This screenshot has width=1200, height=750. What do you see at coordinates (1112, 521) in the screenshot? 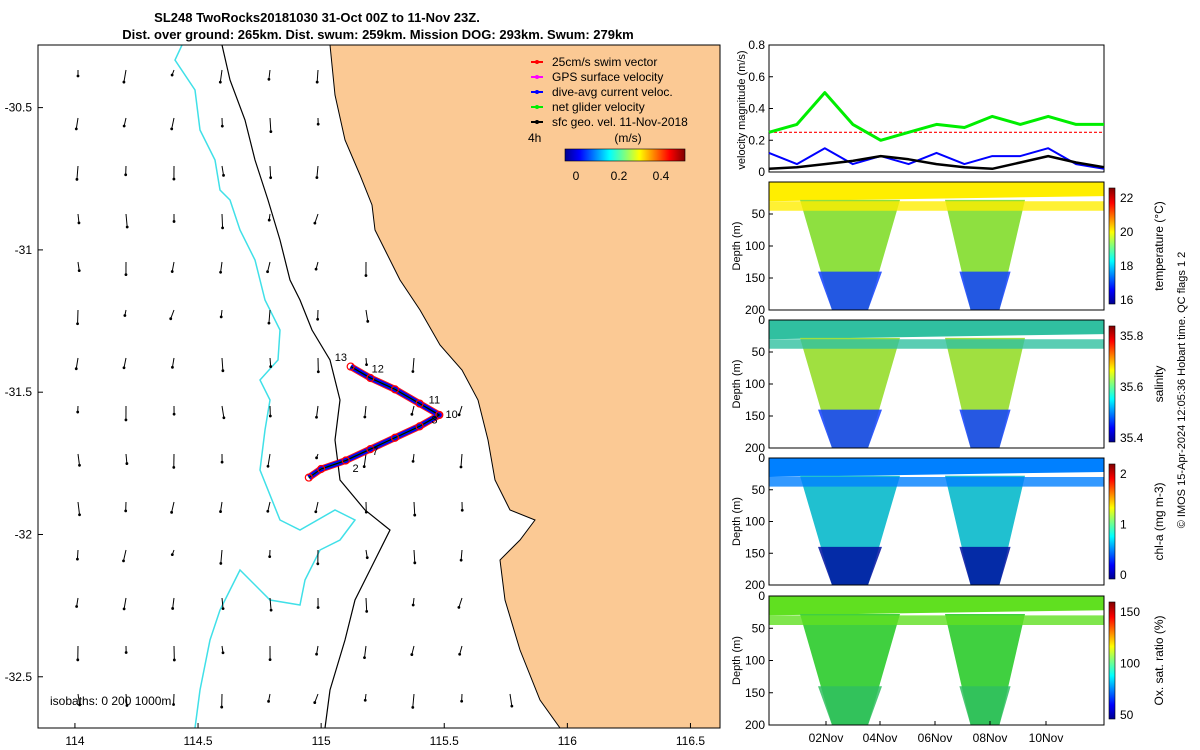
I see `chla-colorbar` at bounding box center [1112, 521].